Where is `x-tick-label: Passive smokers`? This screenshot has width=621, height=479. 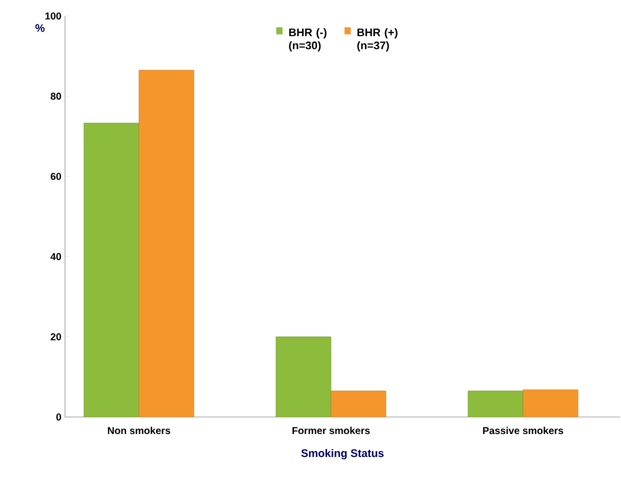 x-tick-label: Passive smokers is located at coordinates (523, 430).